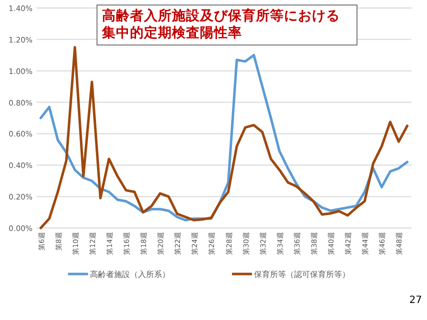 The width and height of the screenshot is (427, 320). Describe the element at coordinates (221, 15) in the screenshot. I see `chart-title: 高齢者入所施設及び保育所等における` at that location.